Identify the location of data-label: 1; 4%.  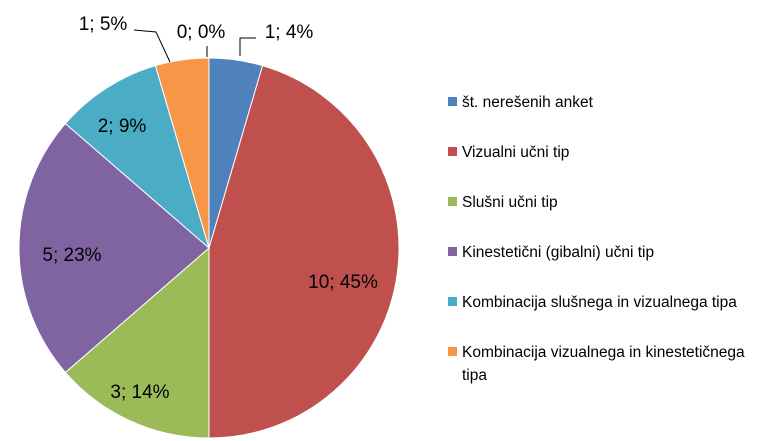
(289, 32).